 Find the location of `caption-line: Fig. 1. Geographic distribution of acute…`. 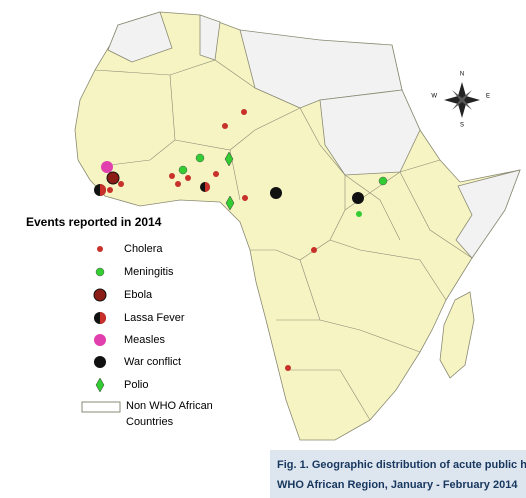

caption-line: Fig. 1. Geographic distribution of acute… is located at coordinates (401, 465).